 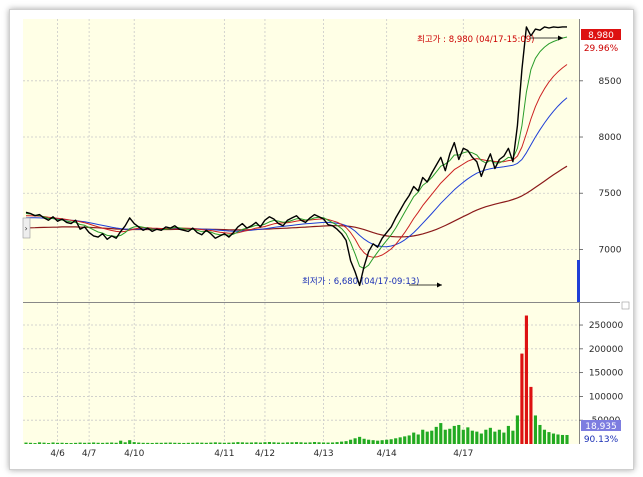 I want to click on time-tick-label: 4/13, so click(x=323, y=454).